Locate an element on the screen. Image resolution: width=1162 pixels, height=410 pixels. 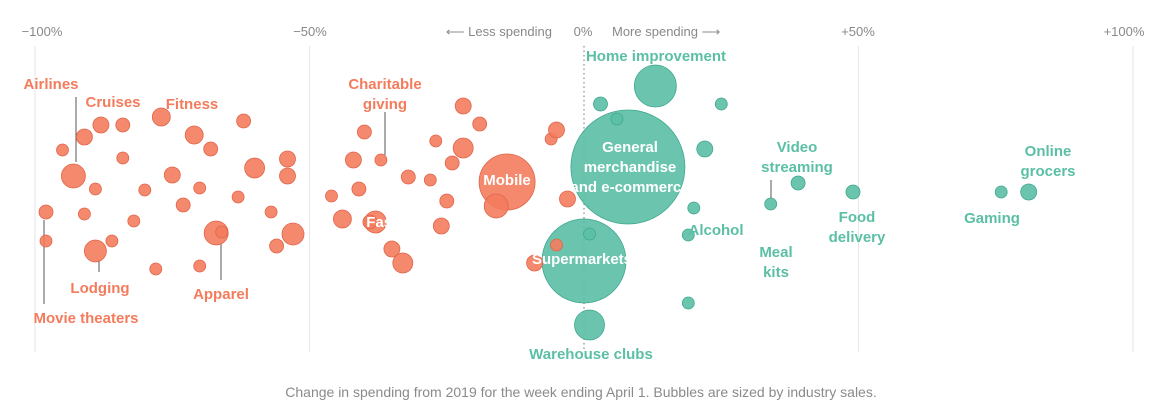
bubble-alcohol is located at coordinates (694, 208).